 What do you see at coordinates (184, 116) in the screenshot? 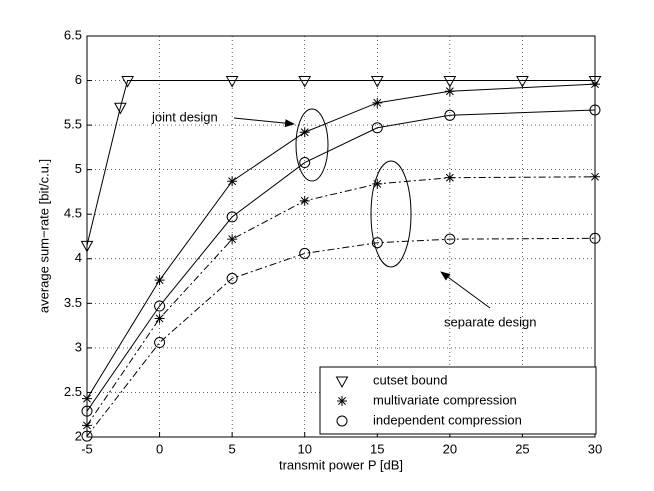
I see `annotation-text: joint design` at bounding box center [184, 116].